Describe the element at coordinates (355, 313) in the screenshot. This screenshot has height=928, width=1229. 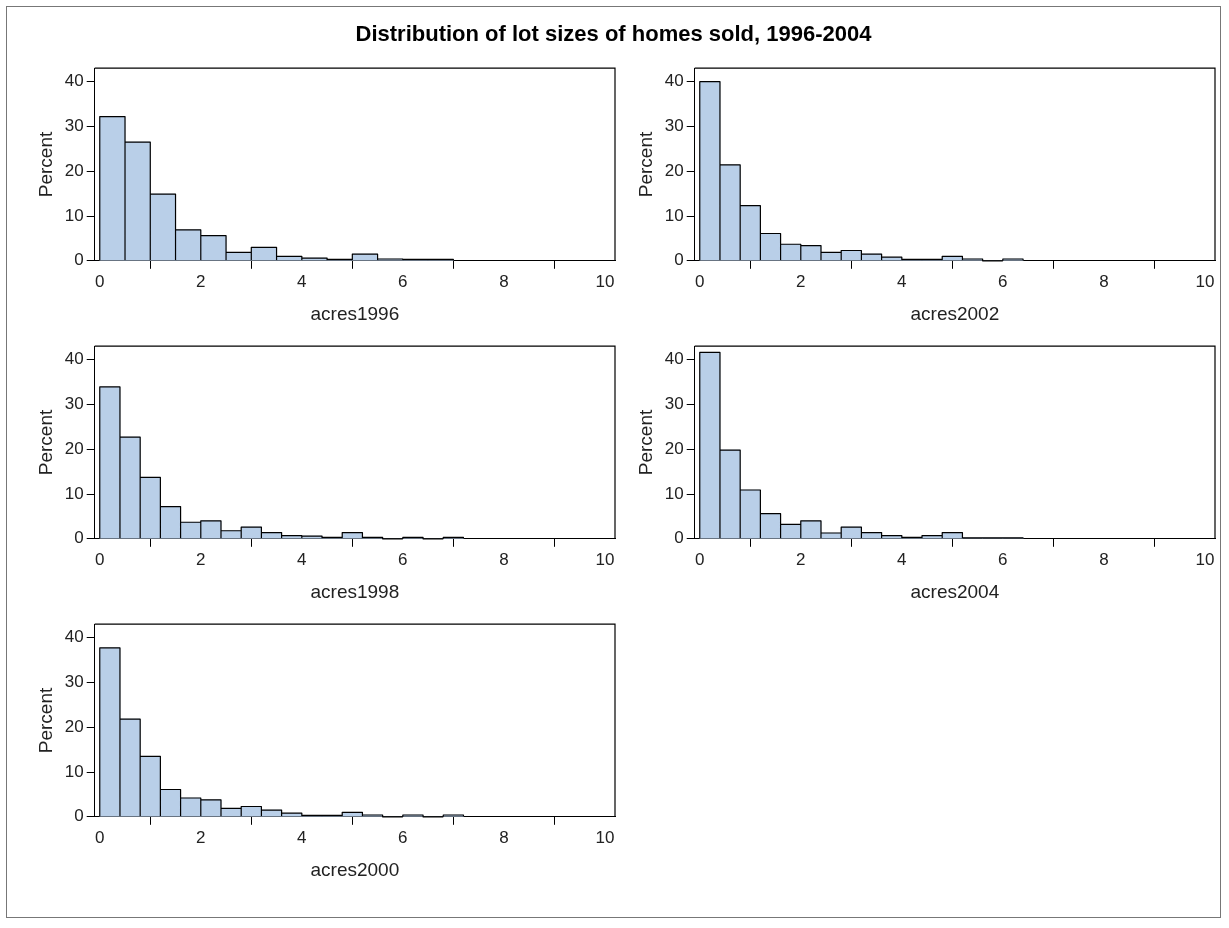
I see `x-axis-title: acres1996` at that location.